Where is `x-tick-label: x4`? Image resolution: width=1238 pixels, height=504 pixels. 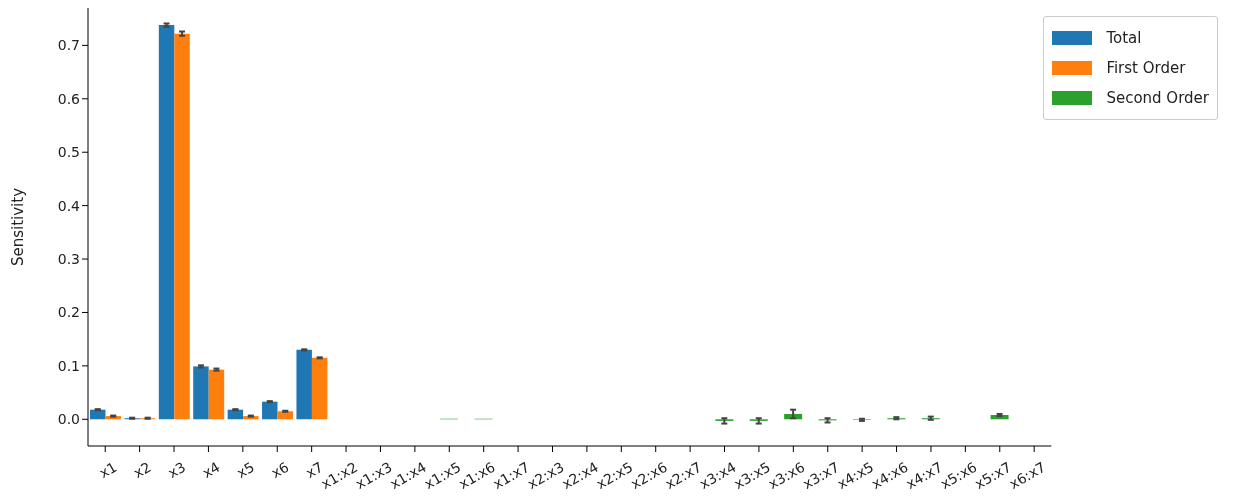
x-tick-label: x4 is located at coordinates (211, 470).